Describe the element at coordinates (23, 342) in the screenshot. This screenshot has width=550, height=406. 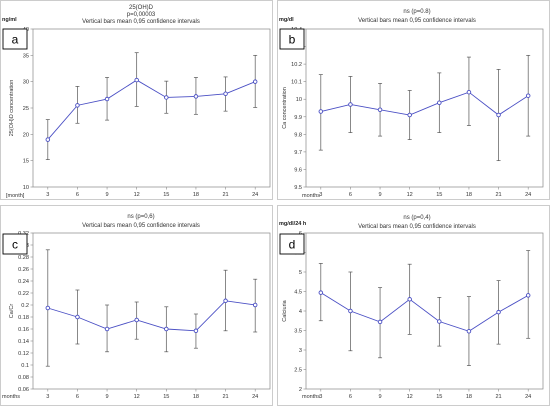
I see `y-tick-label: 0.14` at that location.